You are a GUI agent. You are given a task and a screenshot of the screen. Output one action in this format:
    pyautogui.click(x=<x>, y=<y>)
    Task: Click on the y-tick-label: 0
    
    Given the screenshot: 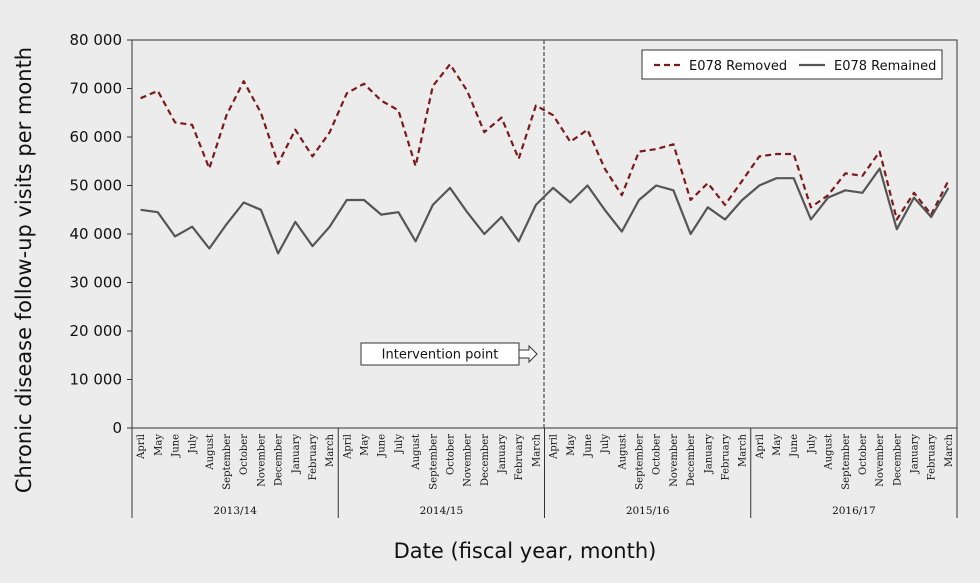 What is the action you would take?
    pyautogui.click(x=117, y=428)
    